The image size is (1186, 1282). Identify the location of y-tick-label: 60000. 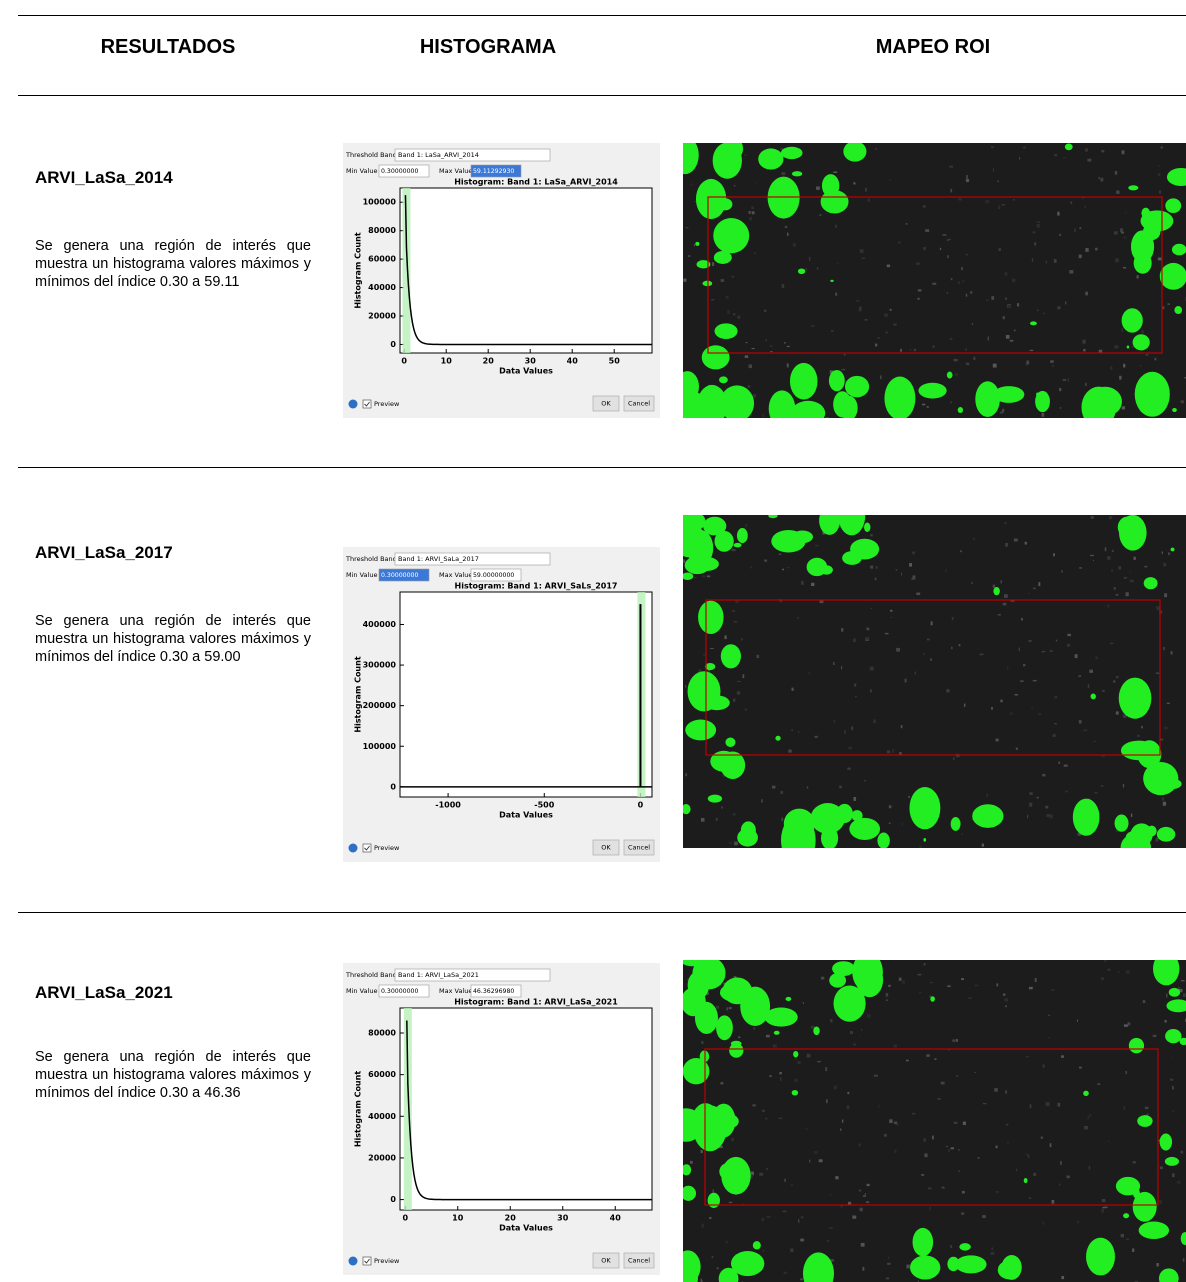
(382, 259).